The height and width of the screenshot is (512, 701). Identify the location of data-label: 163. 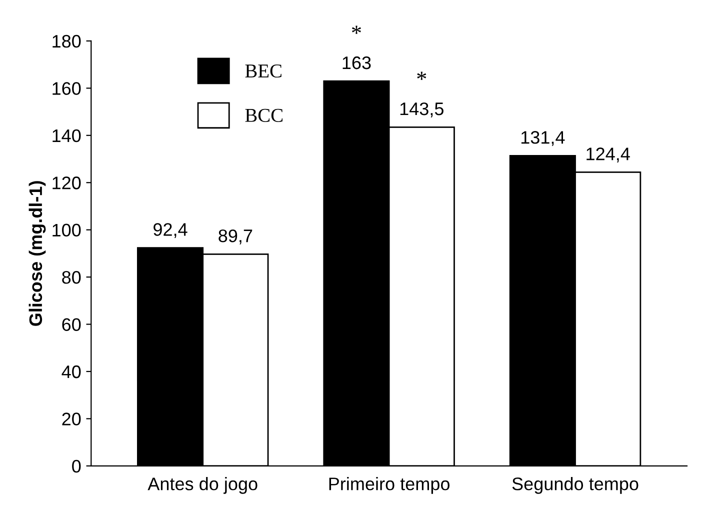
(356, 63).